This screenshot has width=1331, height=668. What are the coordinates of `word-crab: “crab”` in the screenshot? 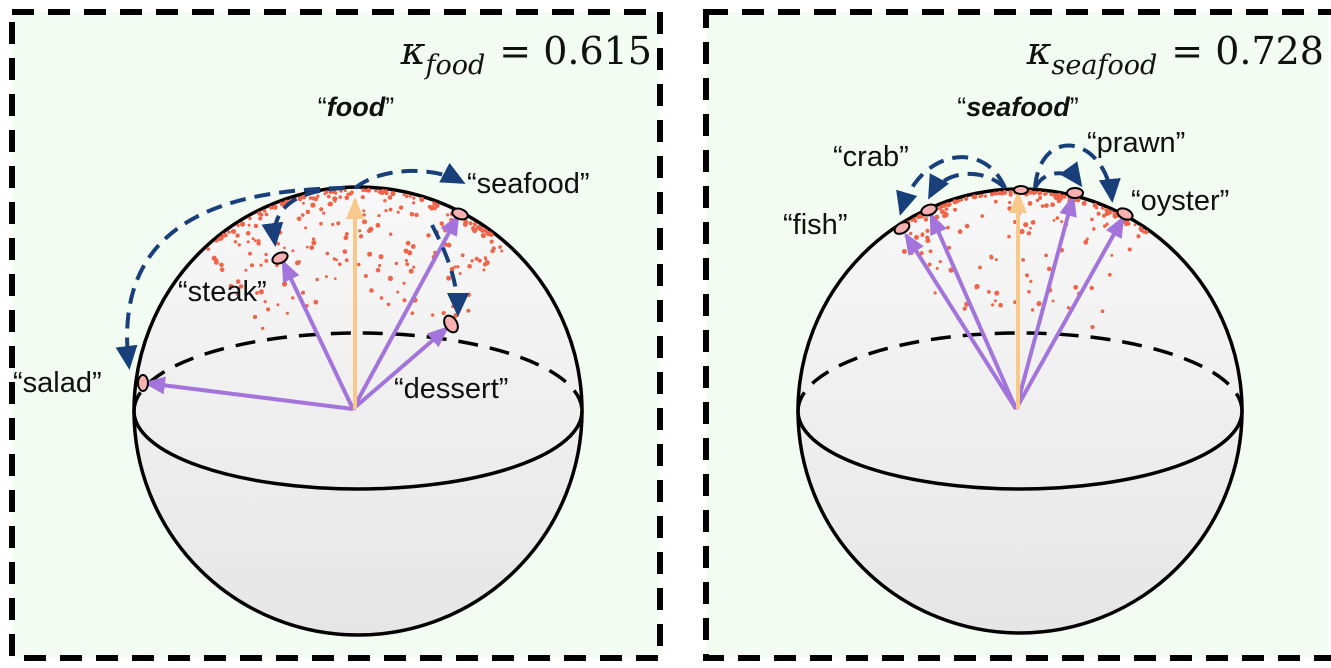 It's located at (871, 157).